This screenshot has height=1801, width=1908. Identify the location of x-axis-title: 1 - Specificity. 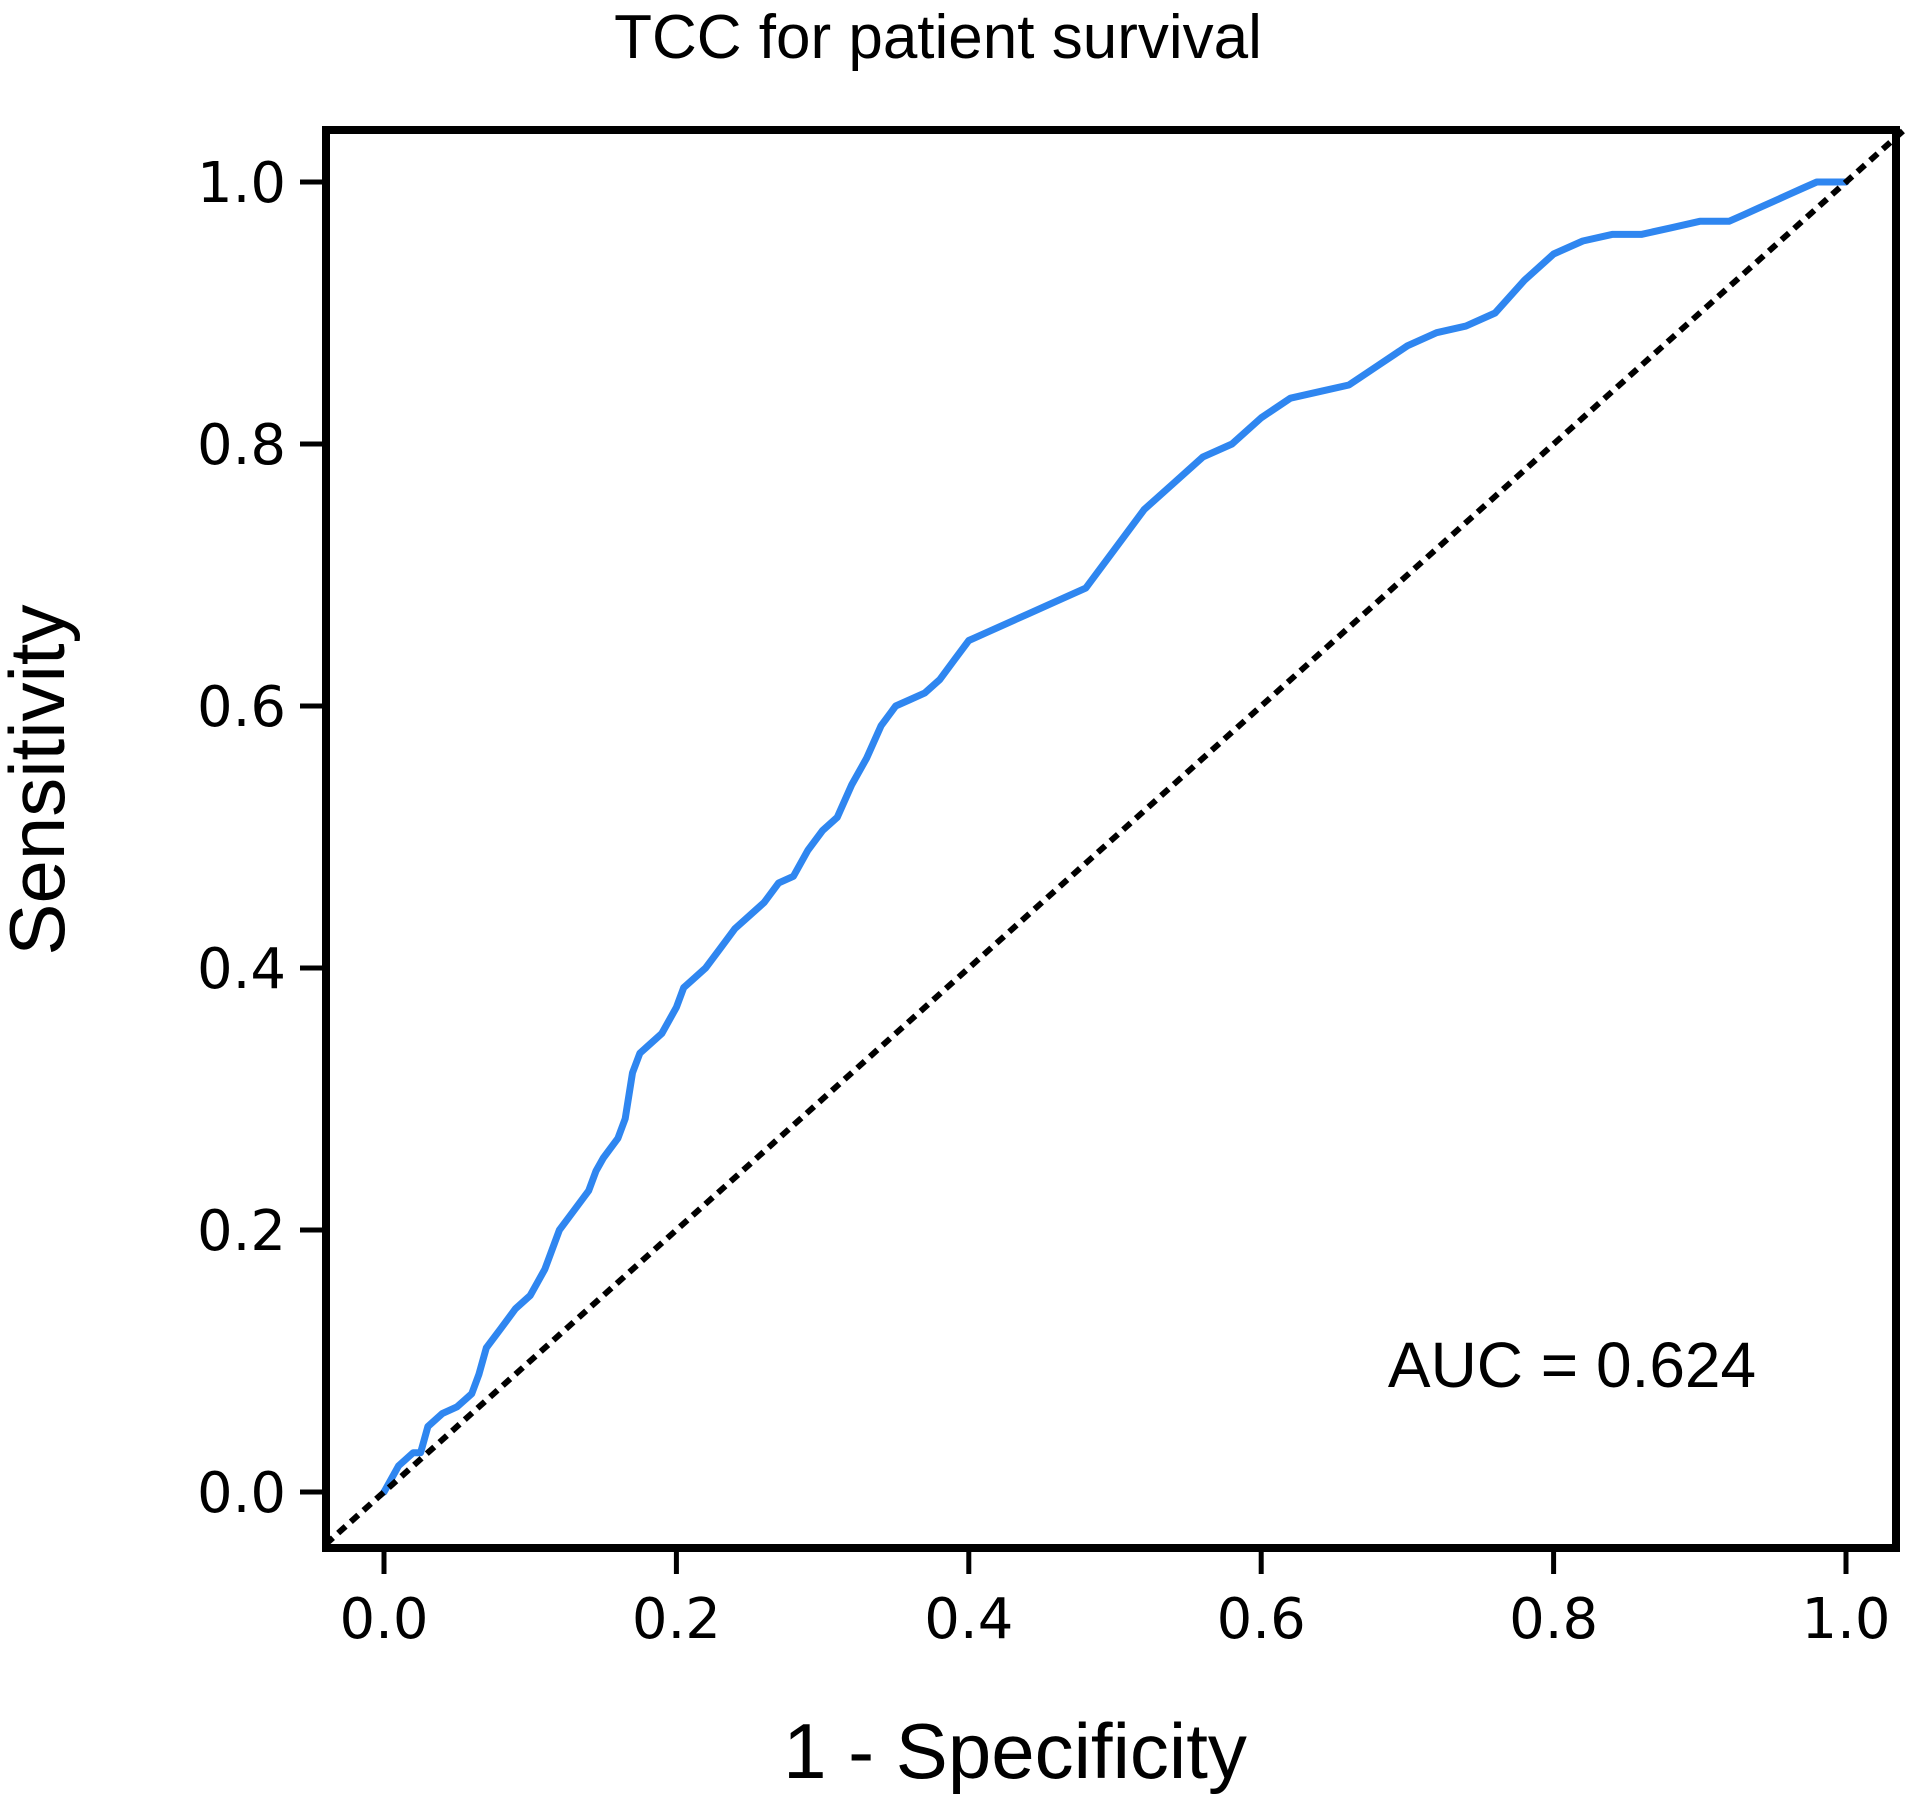
(1015, 1751).